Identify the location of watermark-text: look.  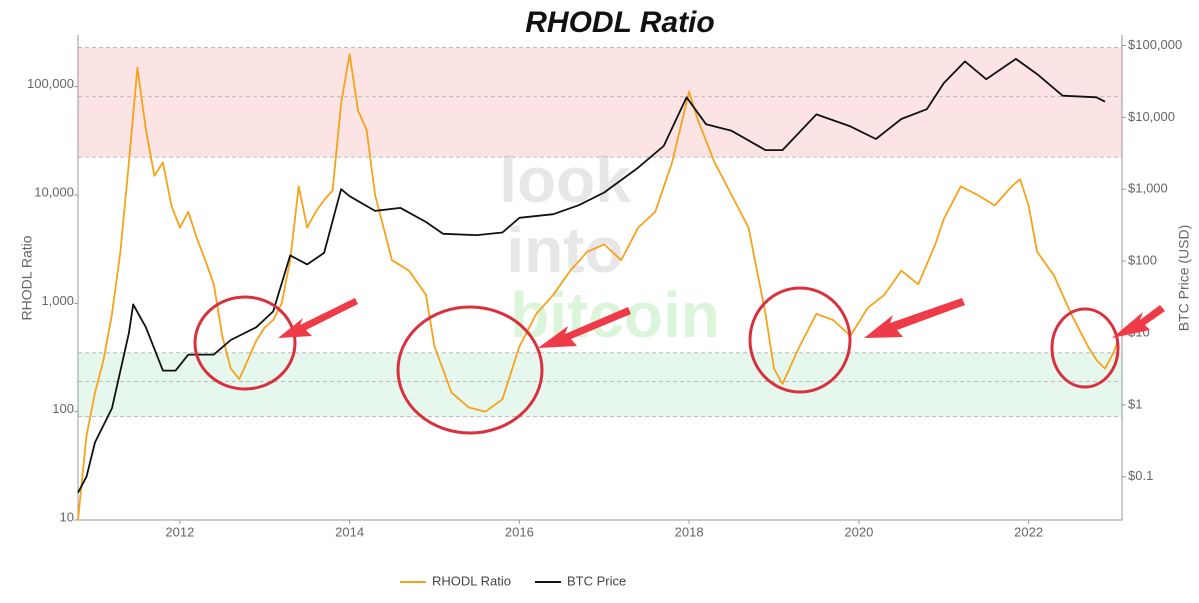
(565, 180).